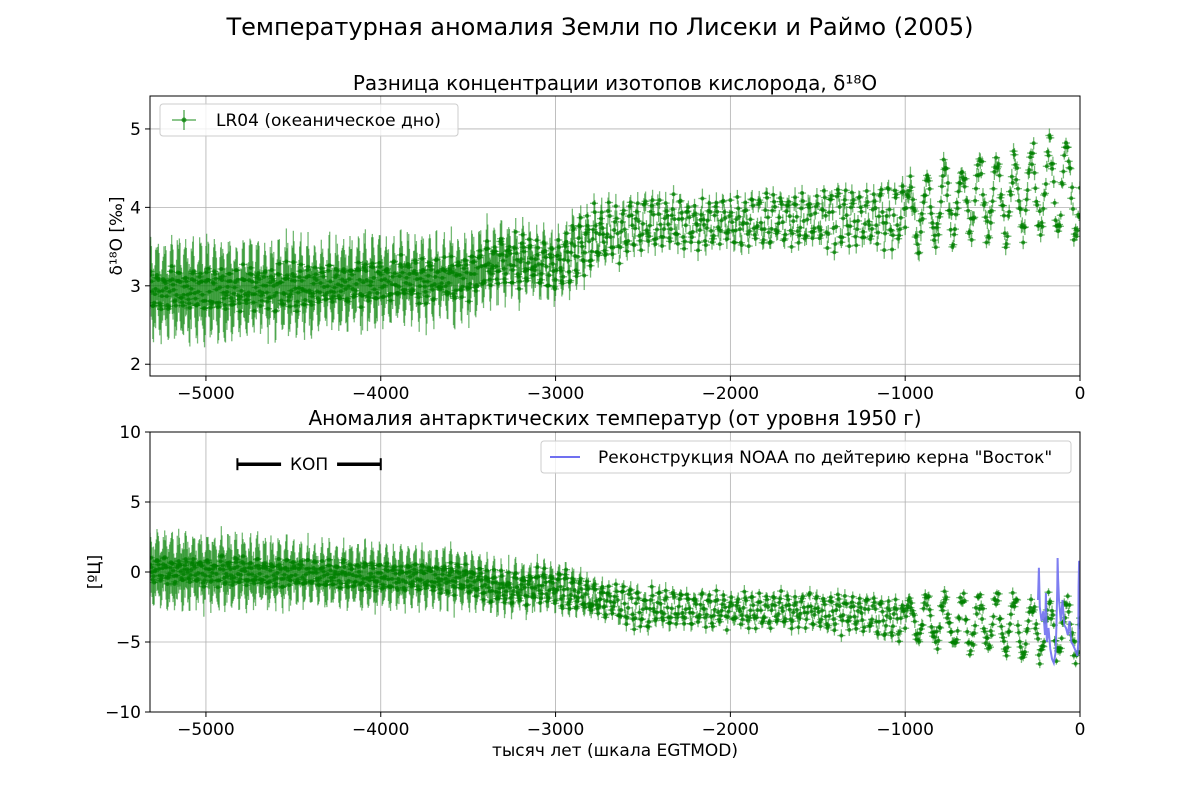 The image size is (1200, 800). I want to click on x-tick-label: −5000, so click(206, 394).